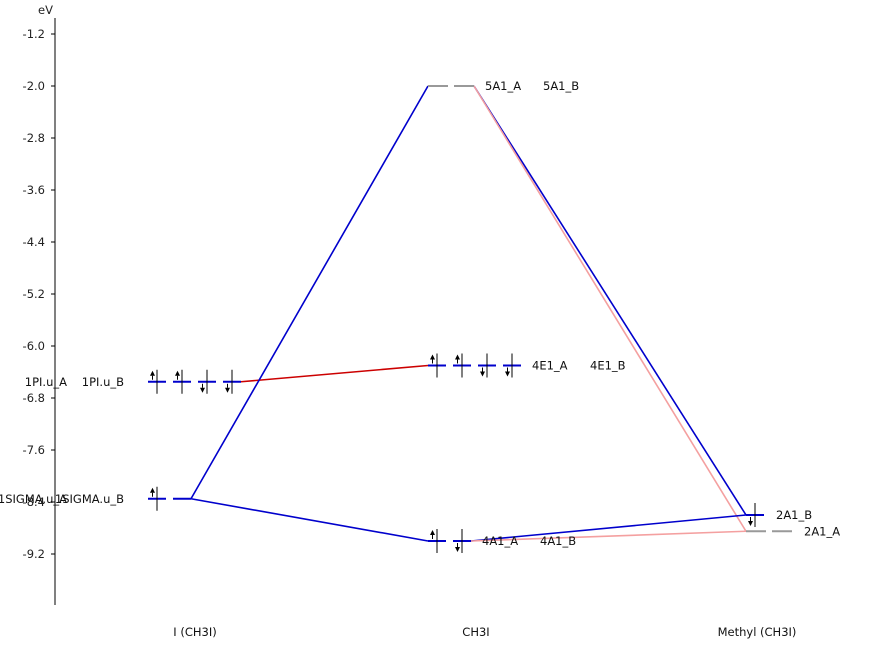  I want to click on column-label-right: Methyl (CH3I), so click(757, 632).